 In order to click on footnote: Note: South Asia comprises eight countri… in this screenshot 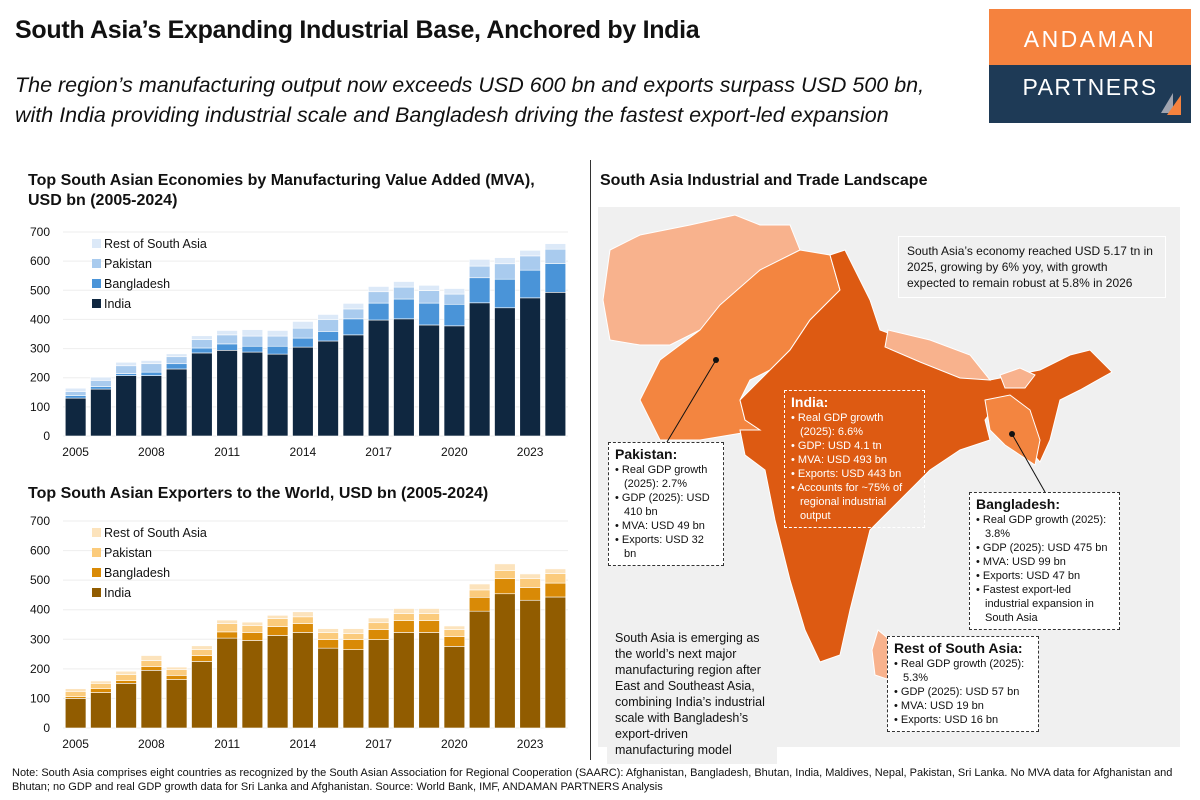, I will do `click(592, 780)`.